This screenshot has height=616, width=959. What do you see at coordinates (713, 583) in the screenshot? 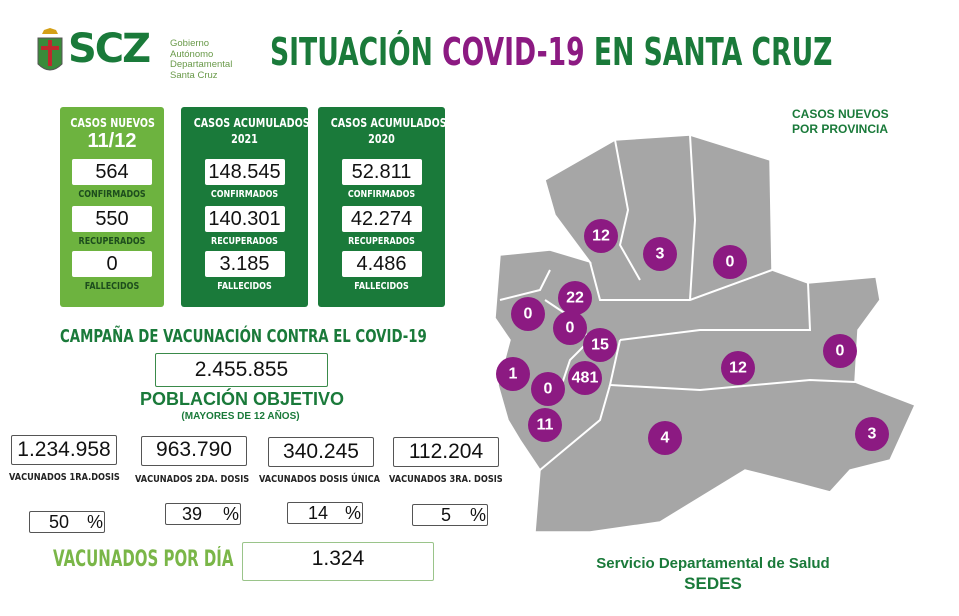
I see `footer-acronym: SEDES` at bounding box center [713, 583].